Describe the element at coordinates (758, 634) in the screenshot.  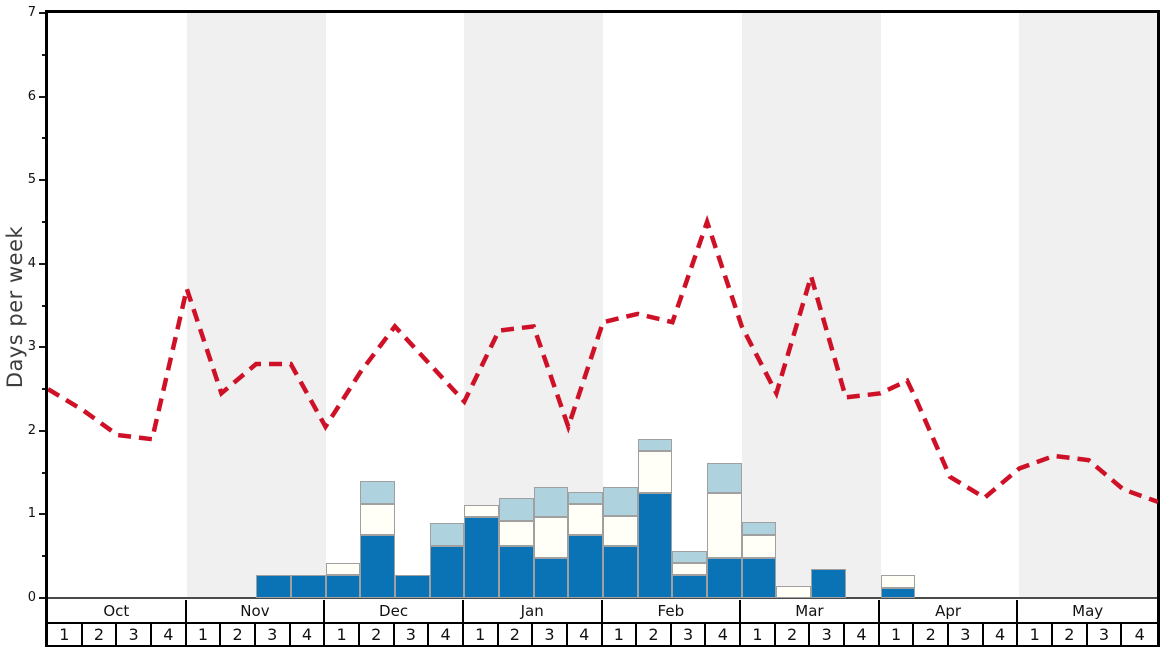
I see `week-cell-mar-1: 1` at that location.